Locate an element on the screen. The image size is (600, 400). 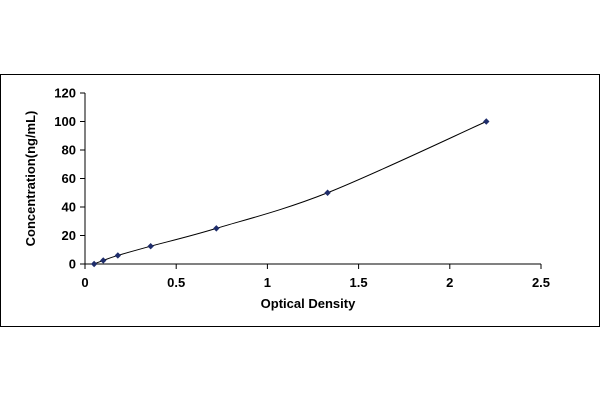
x-tick-label: 0.5 is located at coordinates (176, 282).